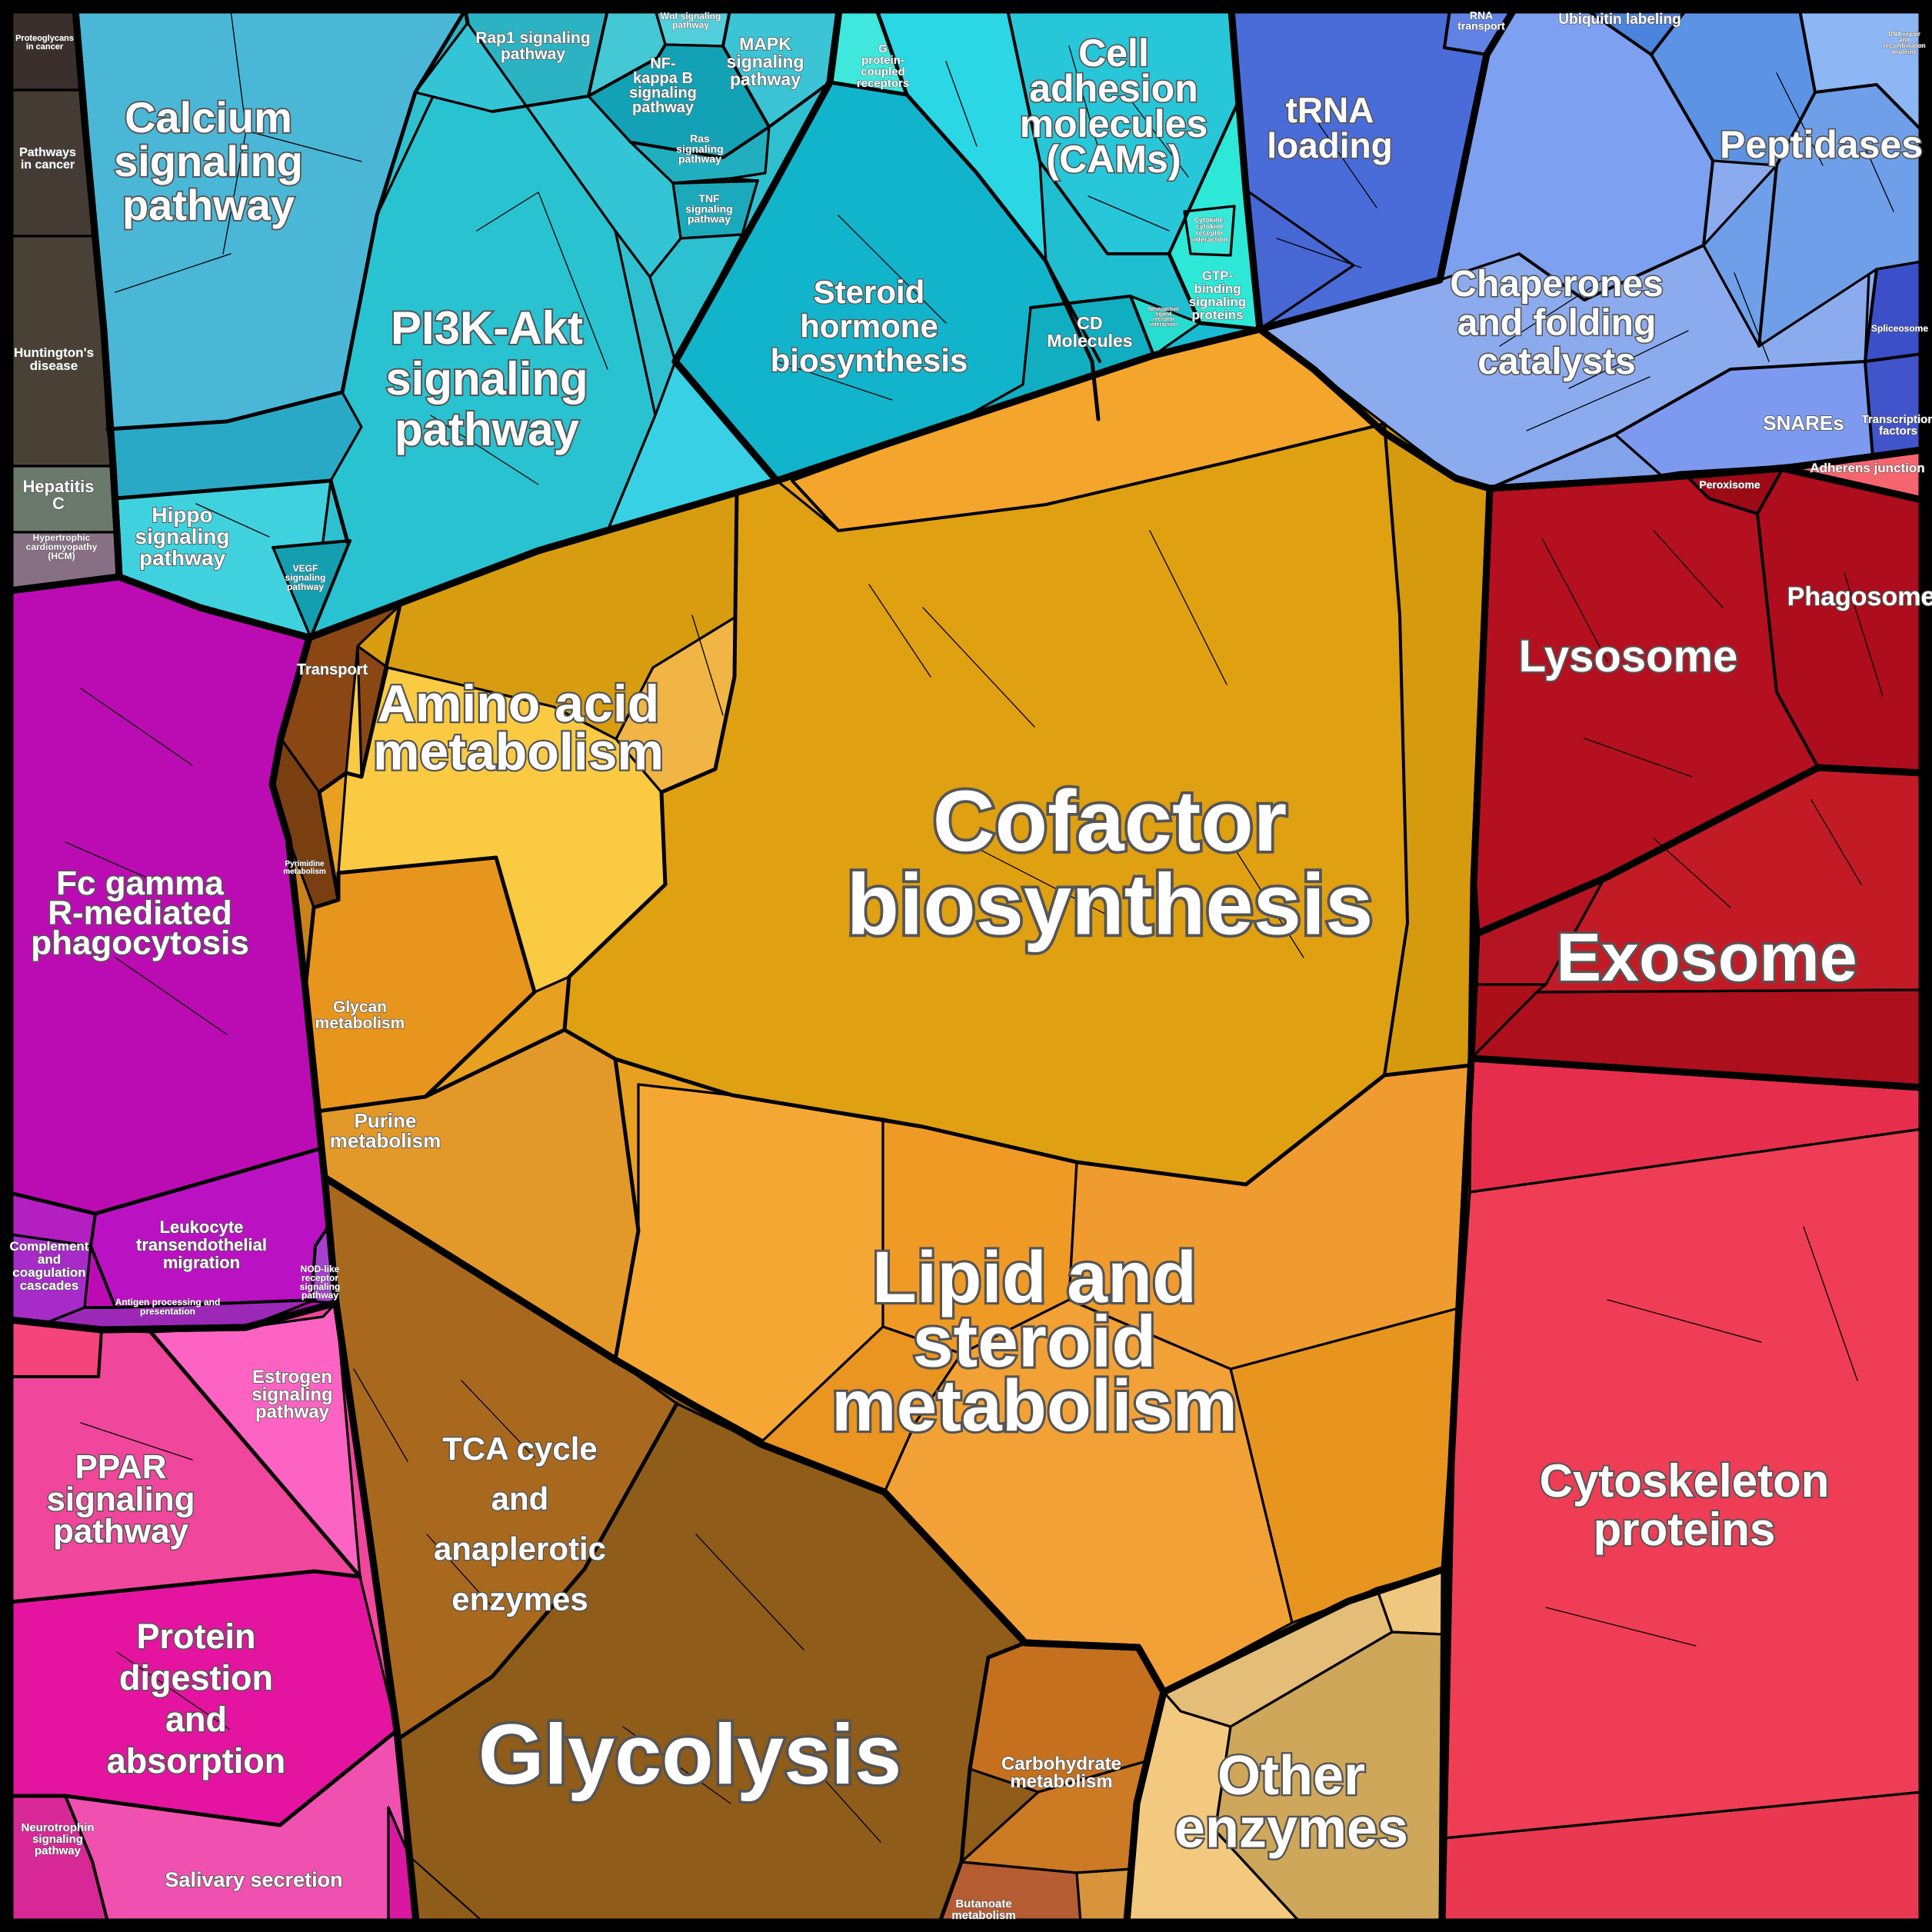 This screenshot has height=1932, width=1932. Describe the element at coordinates (332, 669) in the screenshot. I see `svg-text: Transport` at that location.